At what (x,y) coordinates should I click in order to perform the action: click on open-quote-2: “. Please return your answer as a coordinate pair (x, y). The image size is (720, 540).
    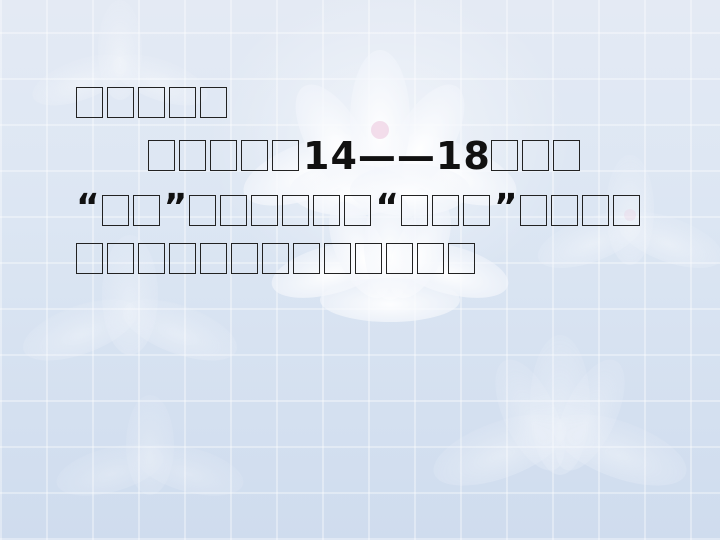
    Looking at the image, I should click on (388, 207).